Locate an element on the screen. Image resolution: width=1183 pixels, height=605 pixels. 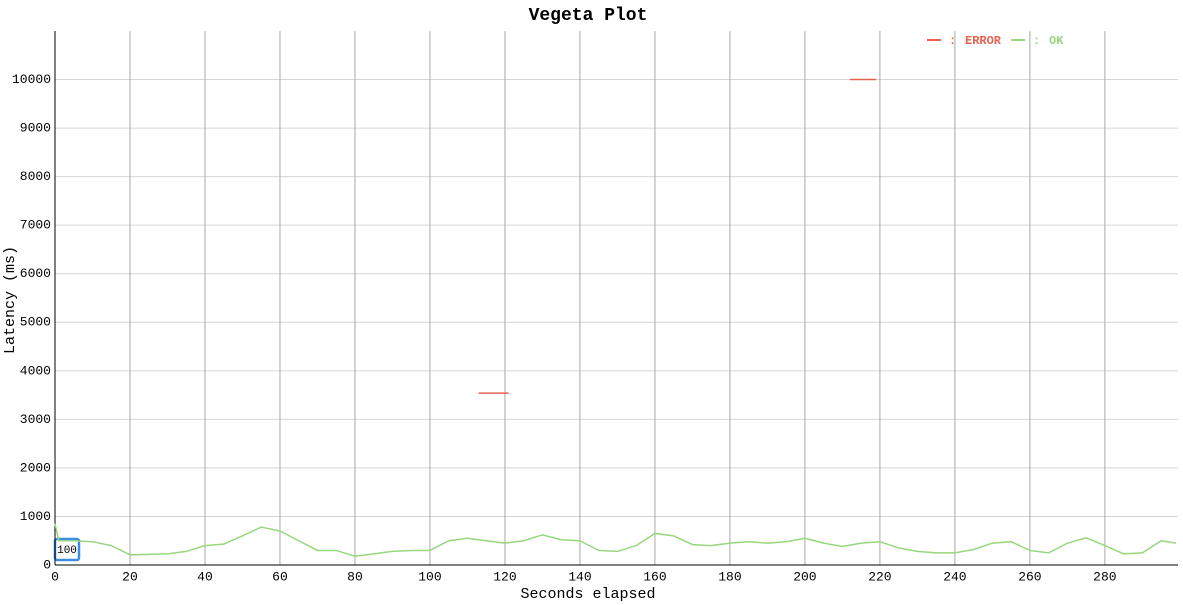
y-tick-label: 8000 is located at coordinates (35, 176).